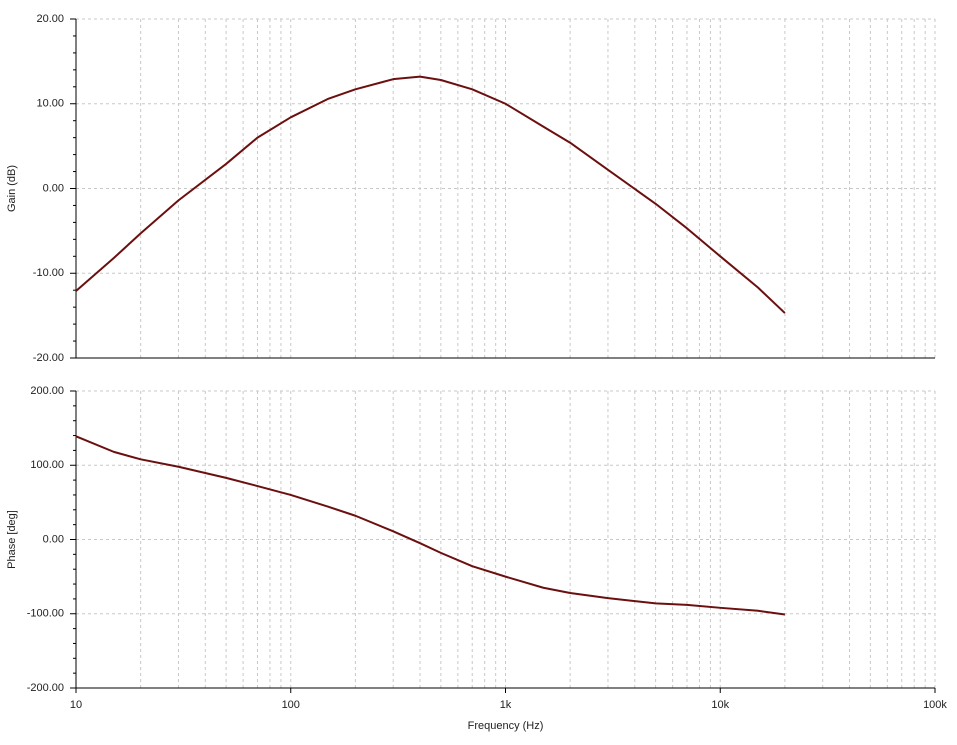 Image resolution: width=957 pixels, height=745 pixels. What do you see at coordinates (50, 104) in the screenshot?
I see `y-tick-label: 10.00` at bounding box center [50, 104].